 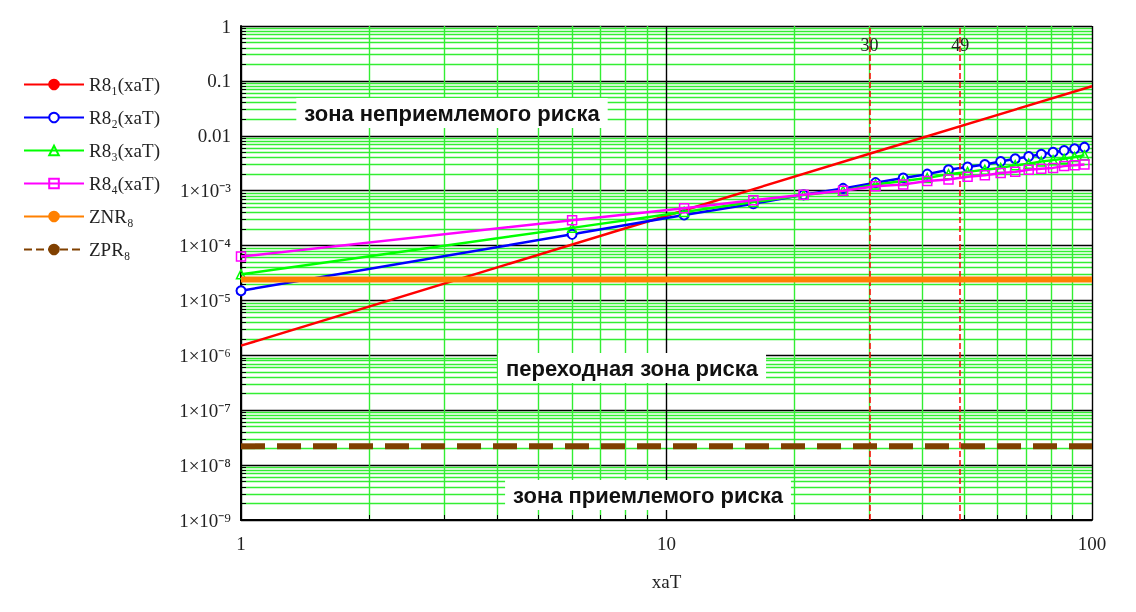 What do you see at coordinates (205, 355) in the screenshot?
I see `y-tick-label: 1×10⁻⁶` at bounding box center [205, 355].